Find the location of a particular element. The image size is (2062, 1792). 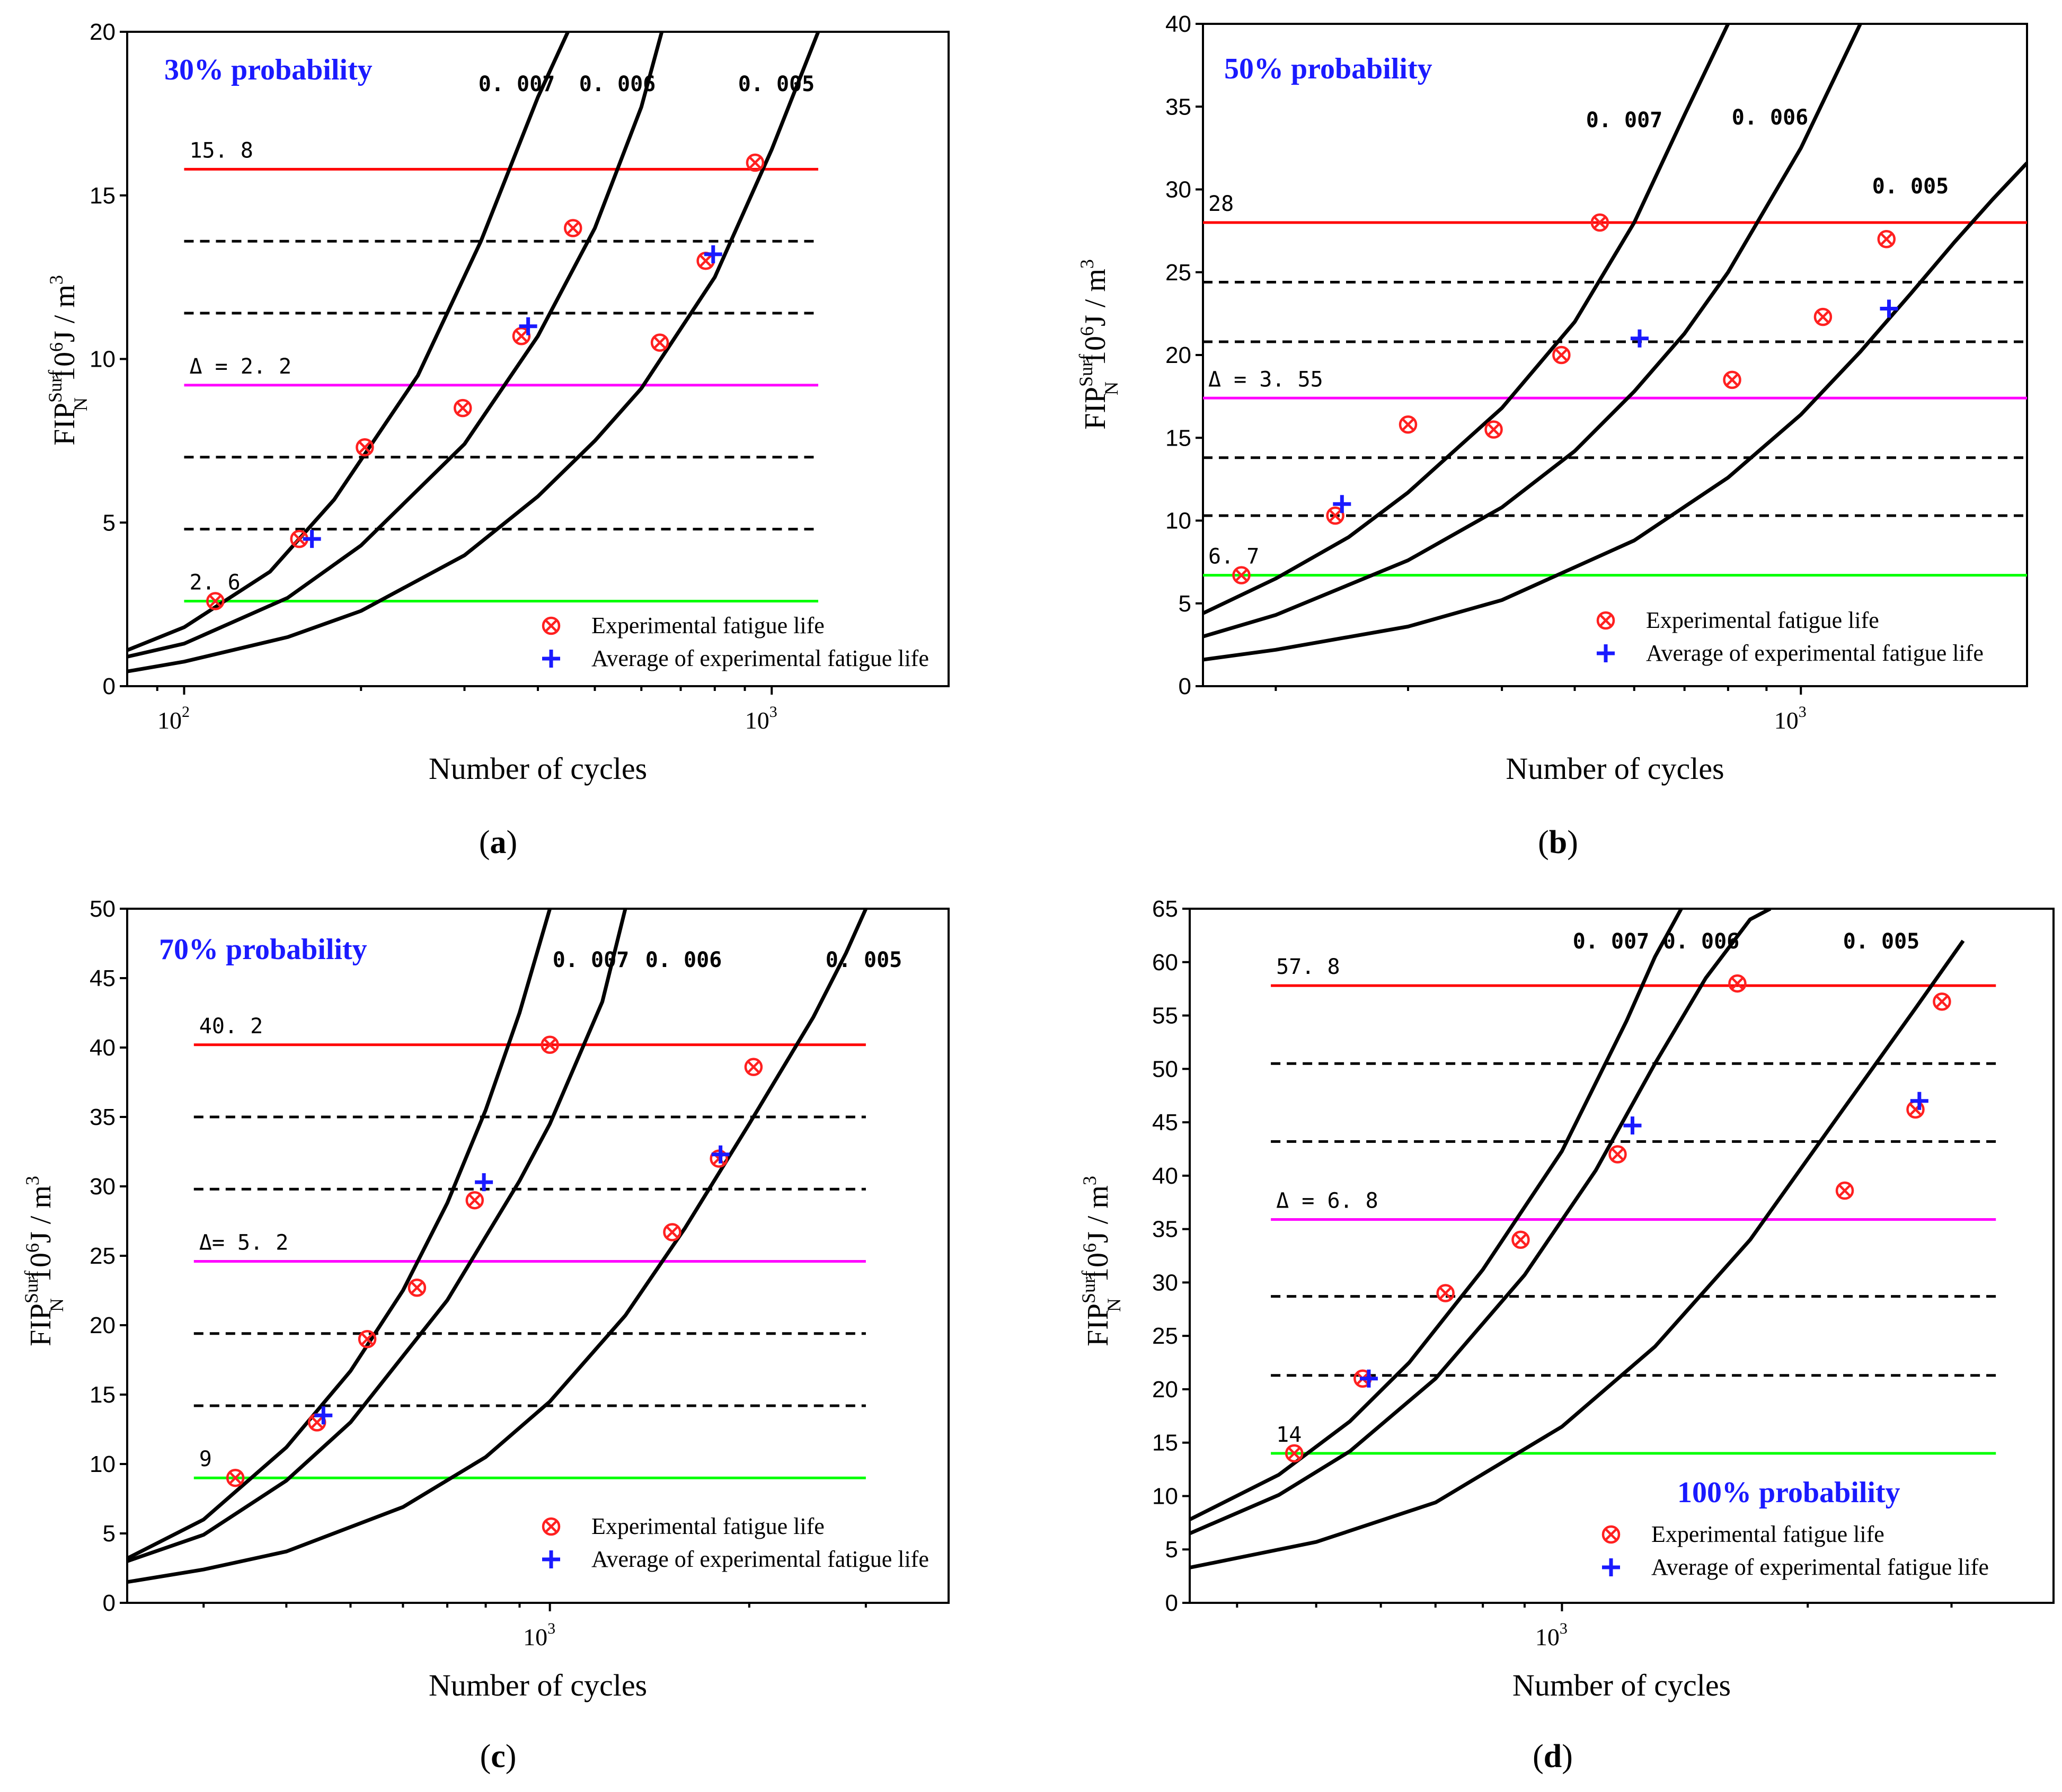

threshold-label: 15. 8 is located at coordinates (221, 151).